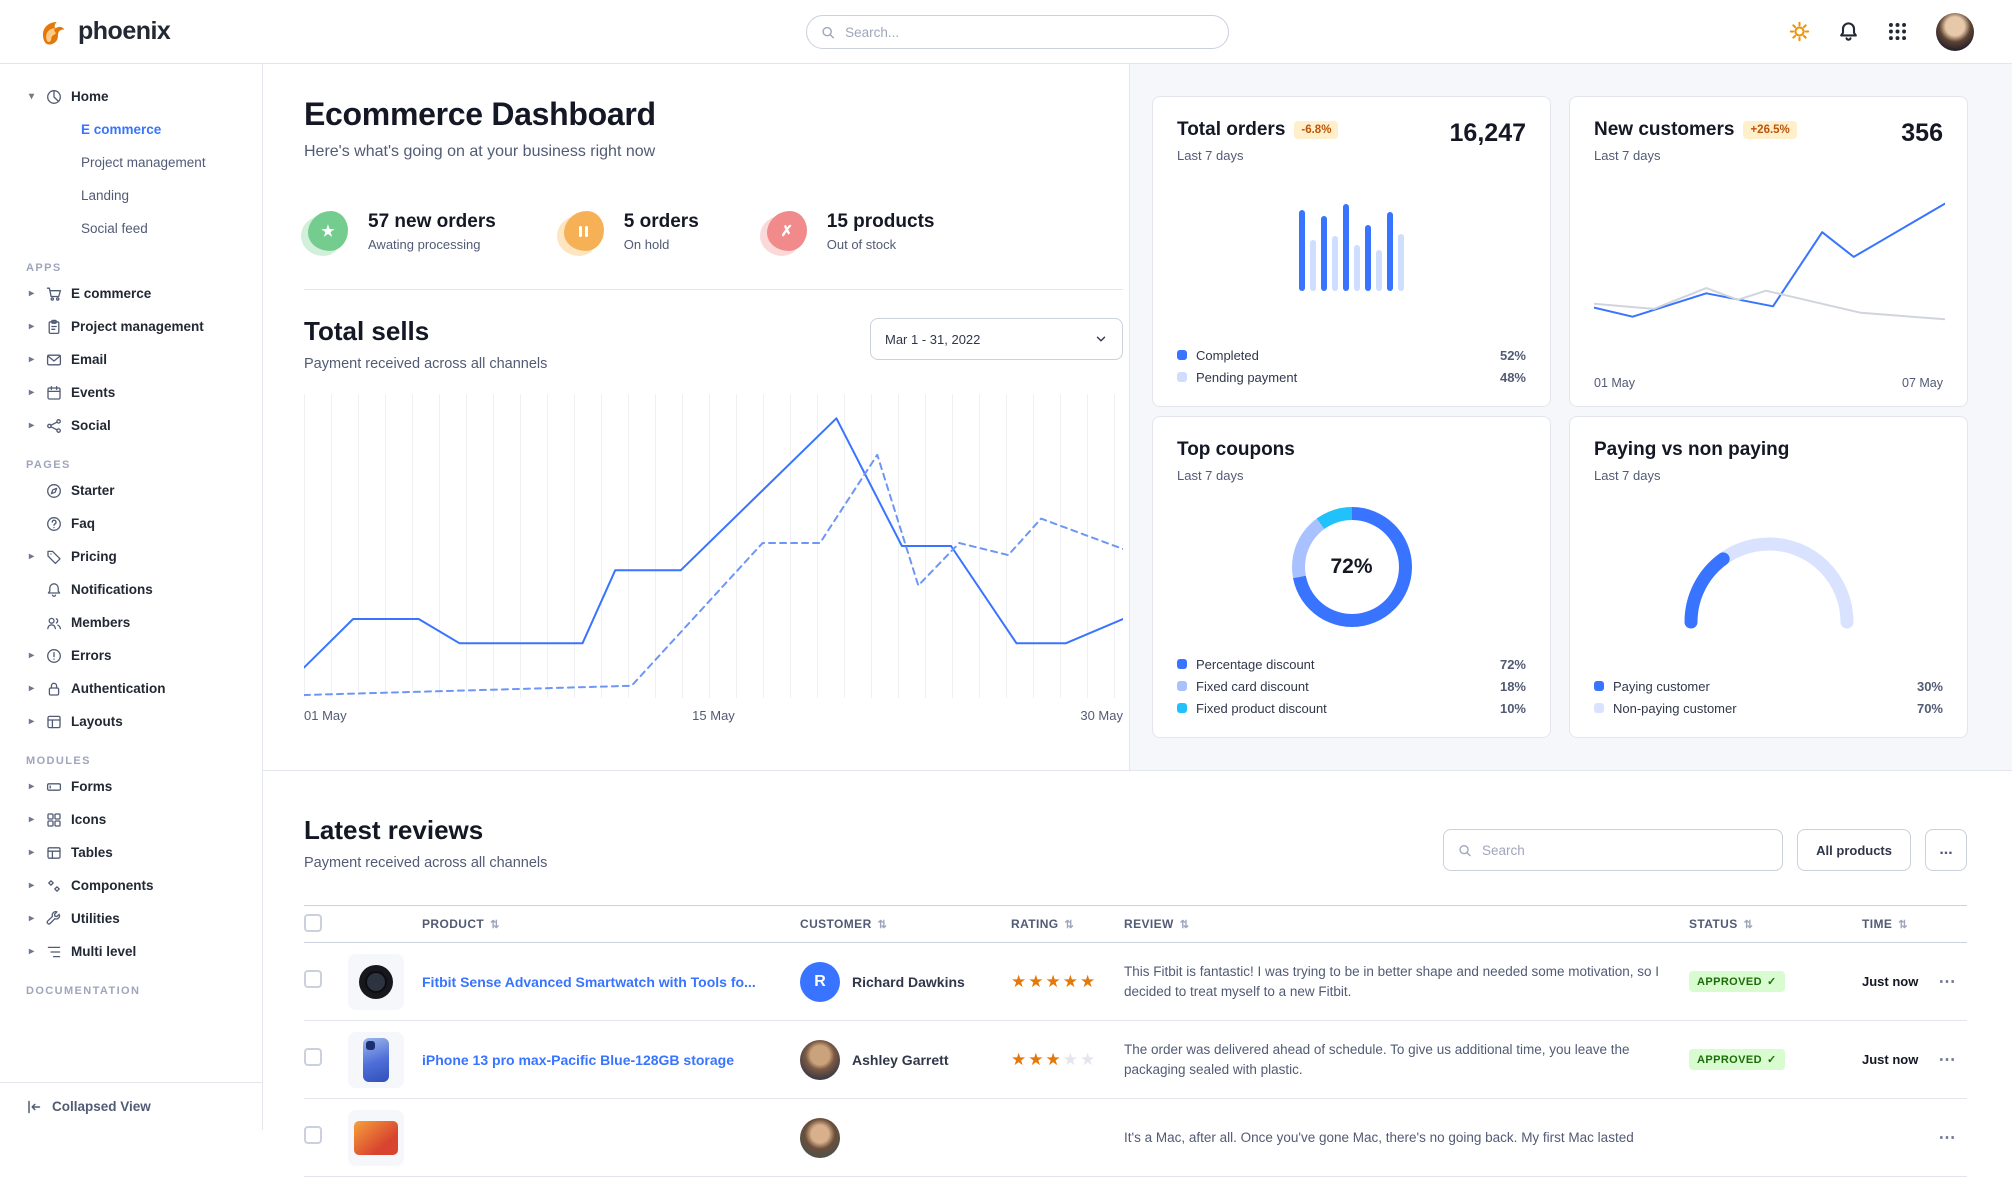 The width and height of the screenshot is (2012, 1177). I want to click on sidebar-subitem-landing: Landing, so click(139, 195).